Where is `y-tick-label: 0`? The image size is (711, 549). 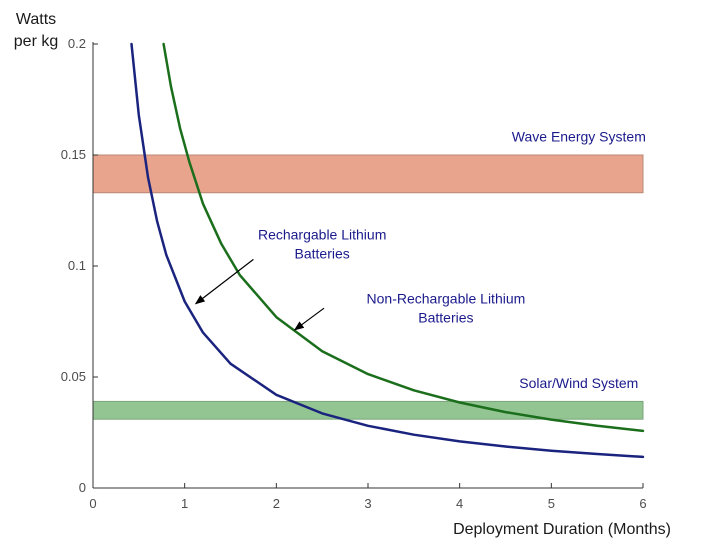
y-tick-label: 0 is located at coordinates (82, 487).